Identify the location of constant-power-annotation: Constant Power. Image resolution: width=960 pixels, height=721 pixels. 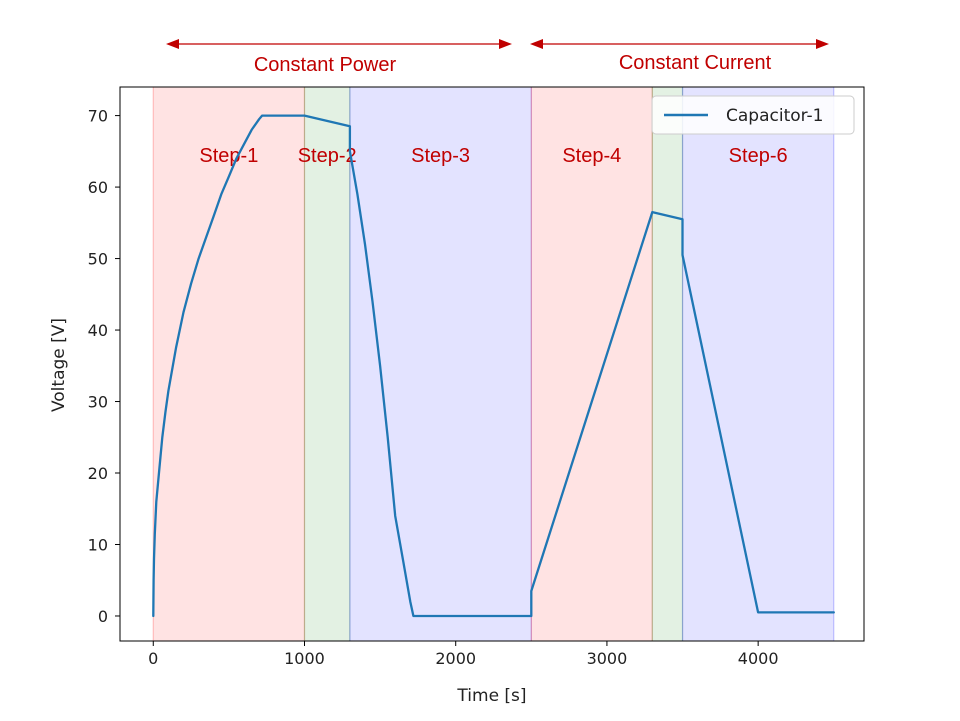
(339, 57).